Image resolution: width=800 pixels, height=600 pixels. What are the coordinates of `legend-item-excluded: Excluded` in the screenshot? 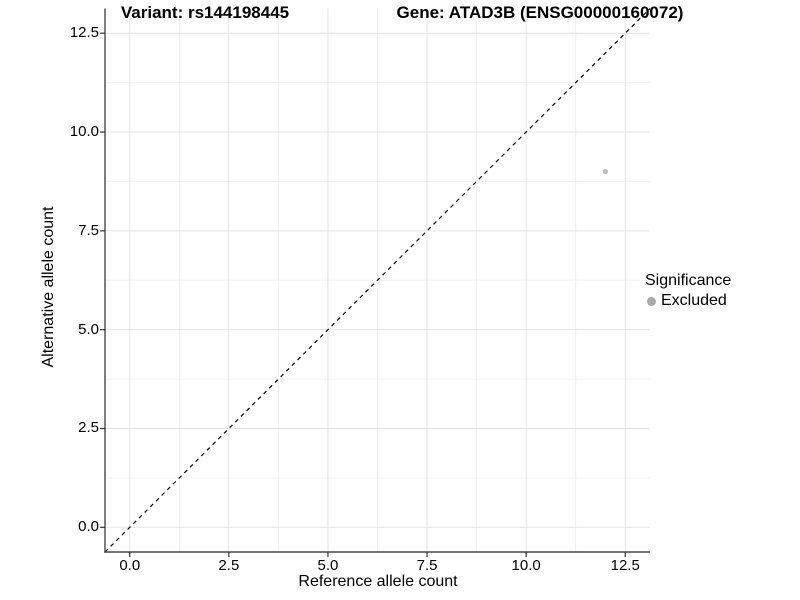 It's located at (688, 301).